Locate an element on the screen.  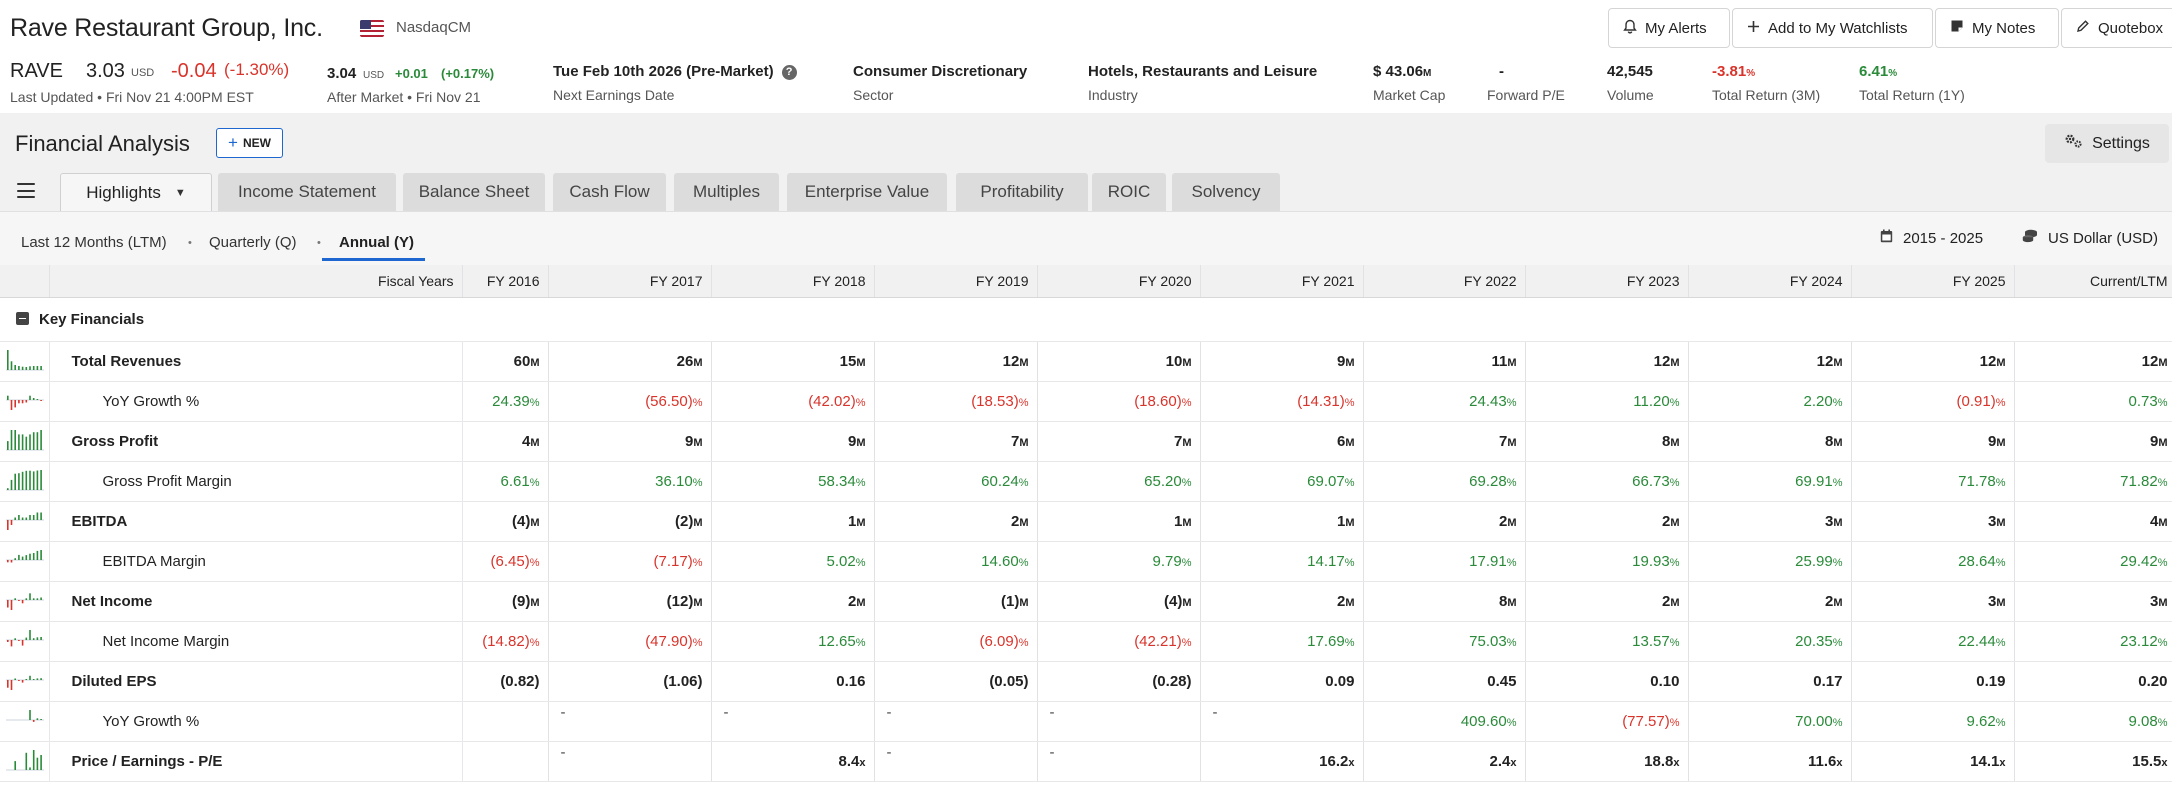
value-cell: (14.82)% is located at coordinates (505, 641).